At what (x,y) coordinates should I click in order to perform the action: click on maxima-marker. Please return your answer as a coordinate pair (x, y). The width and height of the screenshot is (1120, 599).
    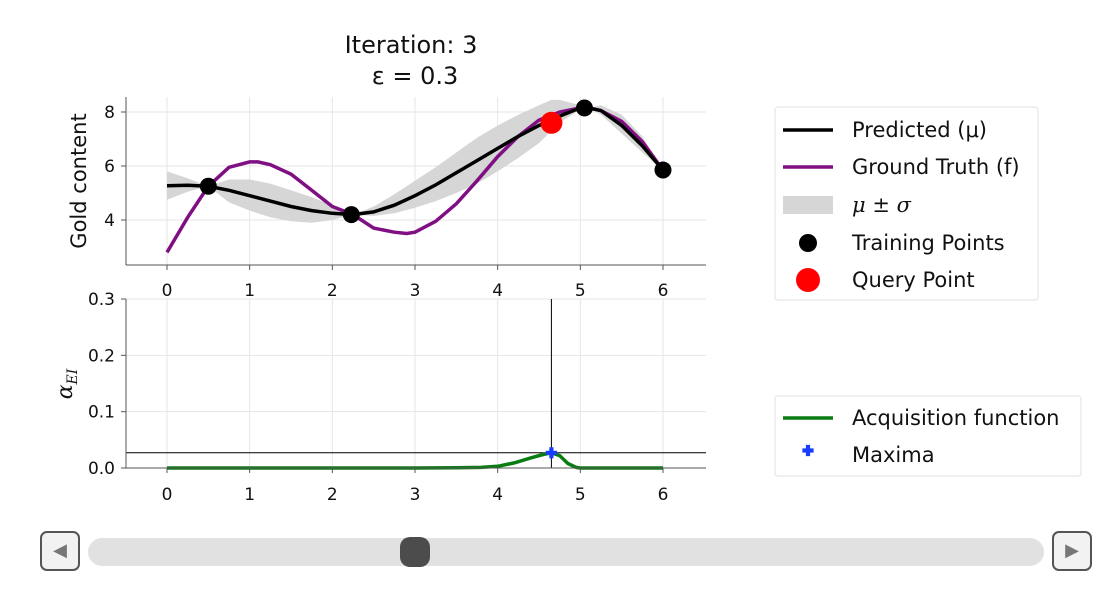
    Looking at the image, I should click on (551, 453).